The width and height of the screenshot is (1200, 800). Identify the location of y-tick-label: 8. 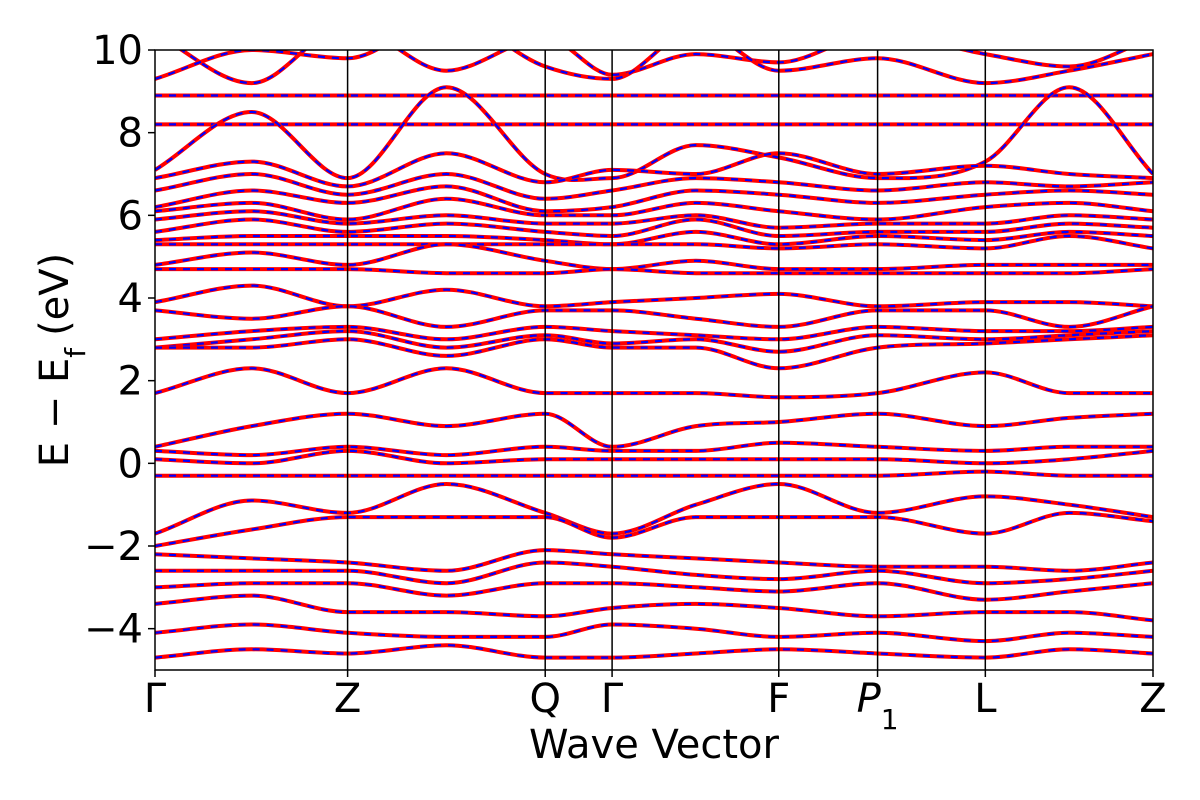
(130, 134).